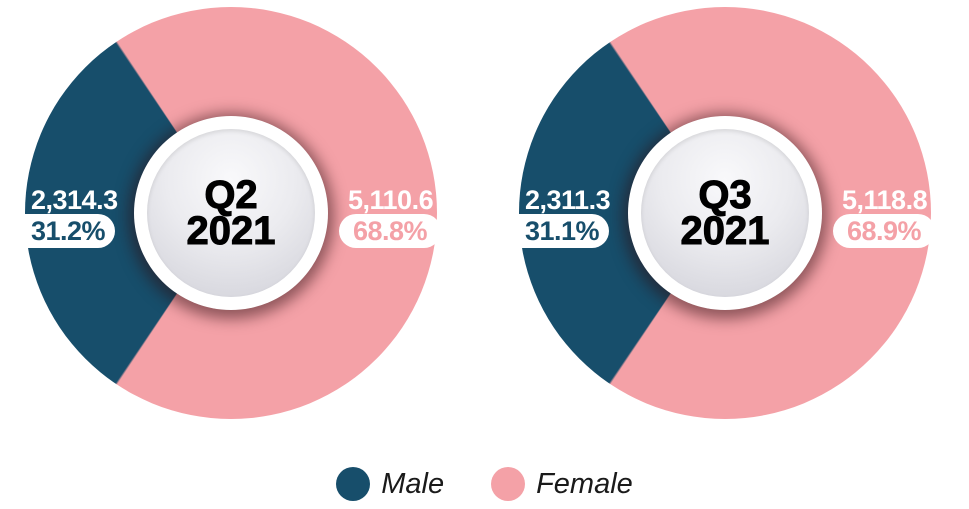 The image size is (969, 509). What do you see at coordinates (57, 231) in the screenshot?
I see `male-percent-pill: 31.2%` at bounding box center [57, 231].